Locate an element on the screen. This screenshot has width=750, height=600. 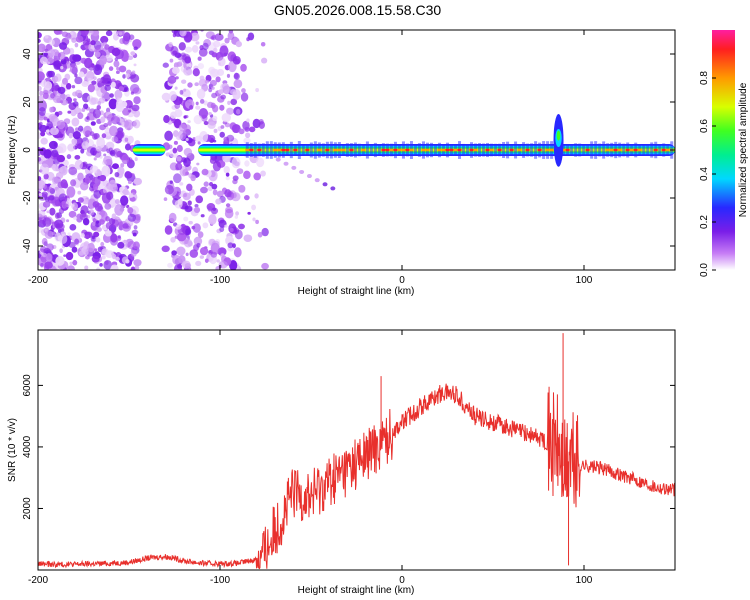
colorbar-label: Normalized spectral amplitude is located at coordinates (743, 149).